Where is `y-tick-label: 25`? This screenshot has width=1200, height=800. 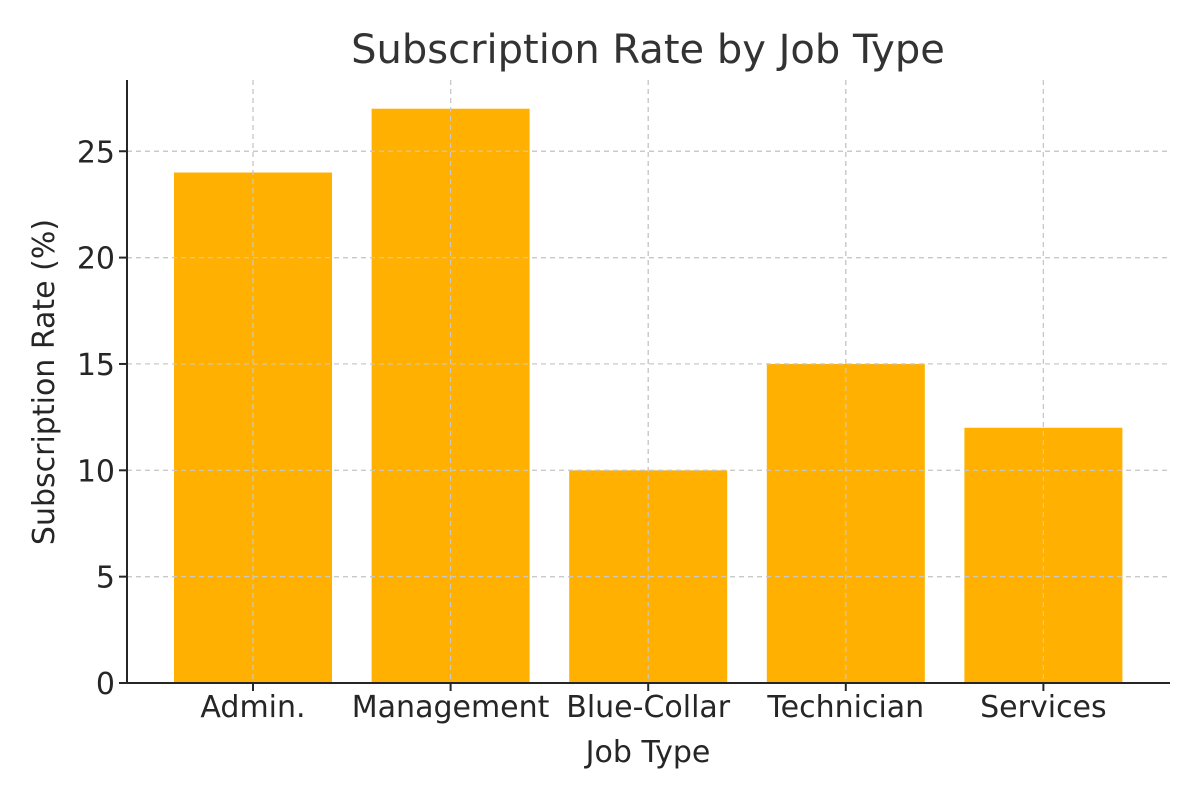 y-tick-label: 25 is located at coordinates (96, 152).